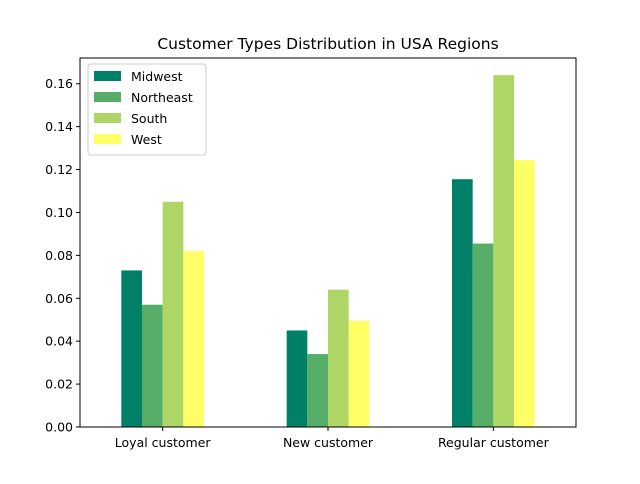 Image resolution: width=640 pixels, height=484 pixels. I want to click on y-tick-label: 0.12, so click(59, 169).